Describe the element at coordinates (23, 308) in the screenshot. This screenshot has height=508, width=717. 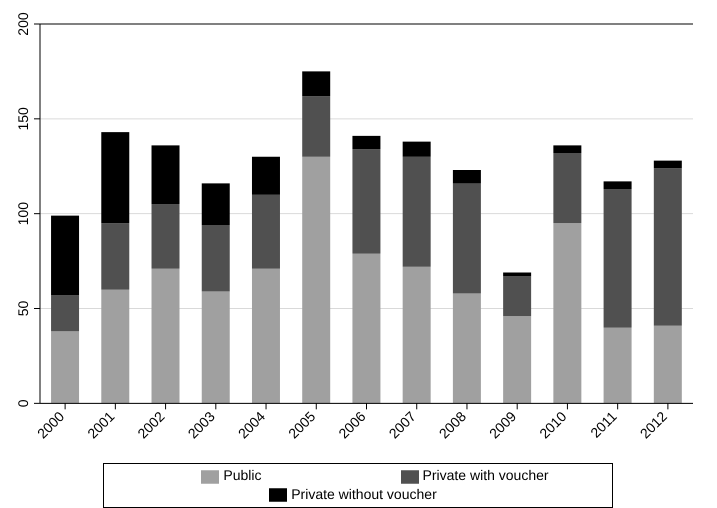
I see `y-tick-label: 50` at that location.